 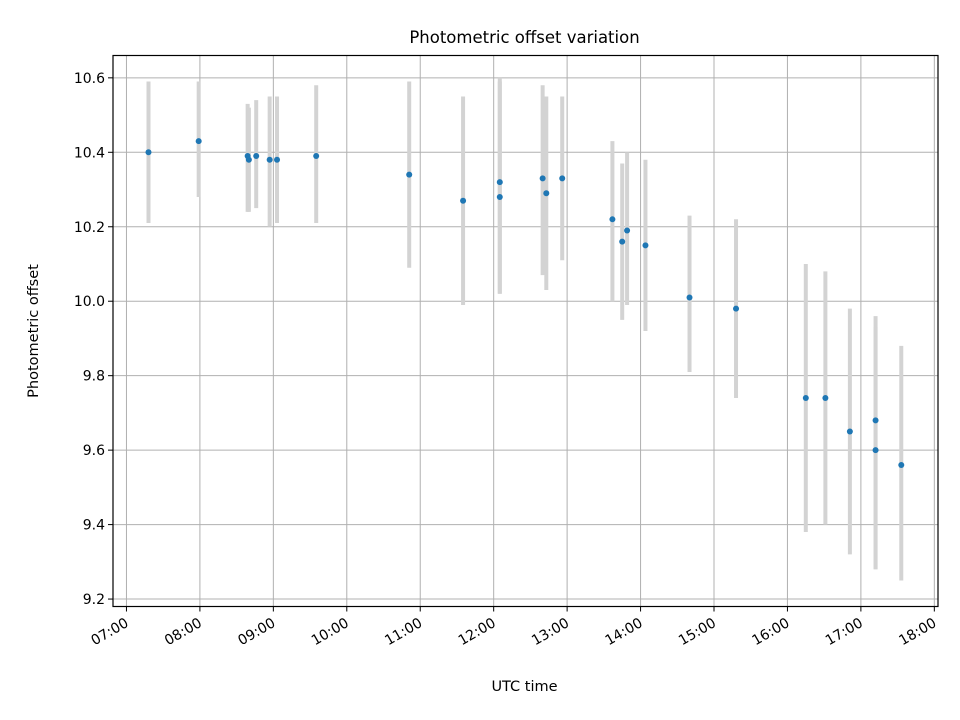 What do you see at coordinates (89, 79) in the screenshot?
I see `y-tick-label: 10.6` at bounding box center [89, 79].